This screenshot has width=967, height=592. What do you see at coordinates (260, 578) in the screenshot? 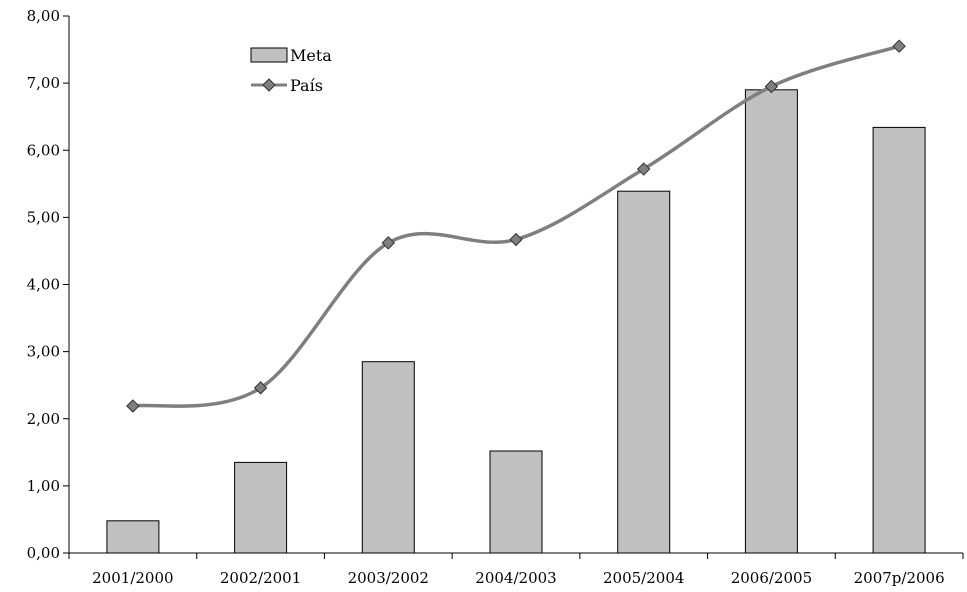
I see `x-tick-label-1: 2002/2001` at bounding box center [260, 578].